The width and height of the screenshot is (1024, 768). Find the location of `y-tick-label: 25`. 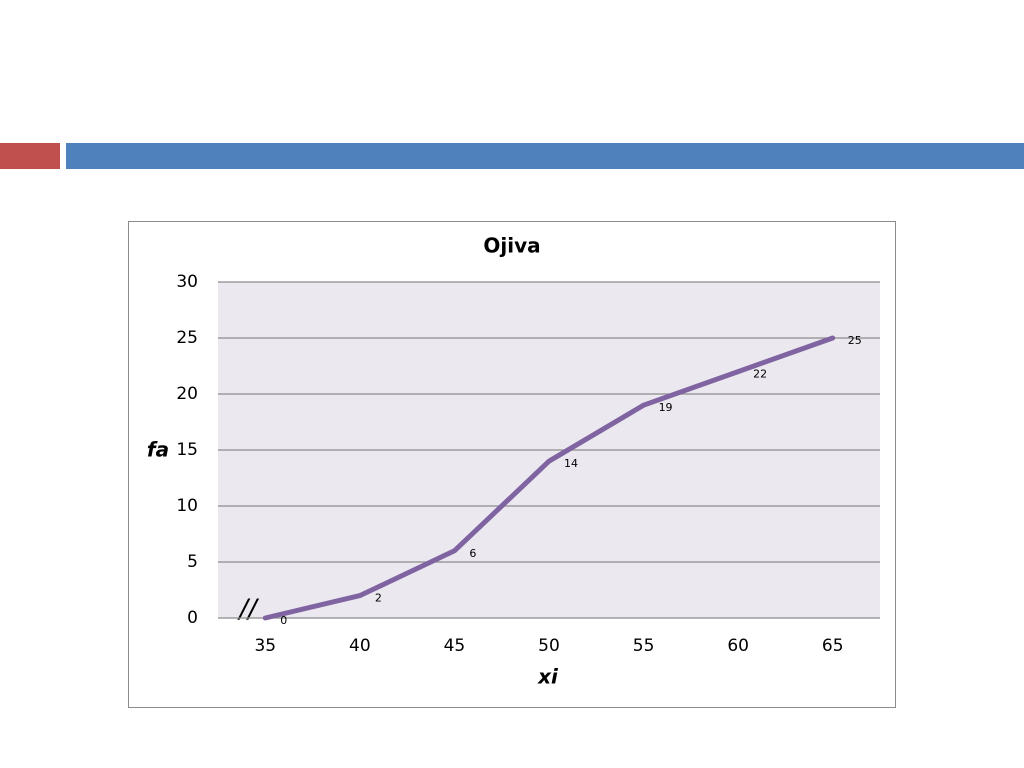

y-tick-label: 25 is located at coordinates (187, 338).